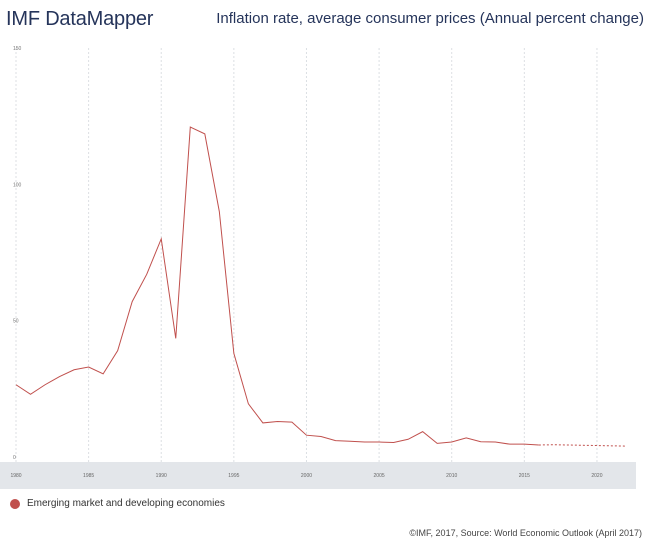 The height and width of the screenshot is (552, 650). What do you see at coordinates (524, 476) in the screenshot?
I see `x-tick-label: 2015` at bounding box center [524, 476].